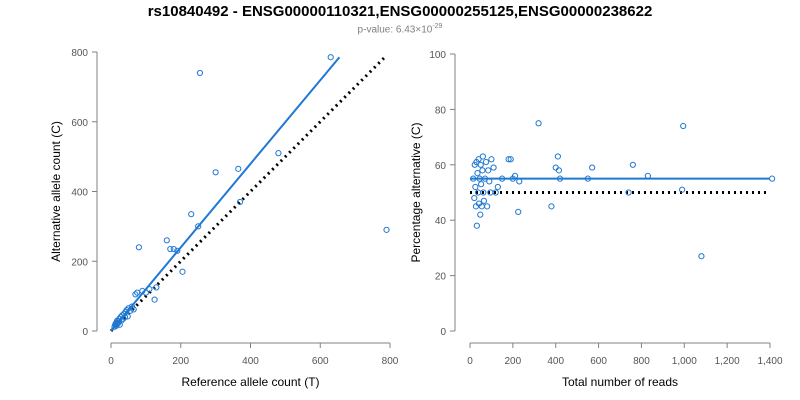  I want to click on x-tick-label: 1,400, so click(769, 361).